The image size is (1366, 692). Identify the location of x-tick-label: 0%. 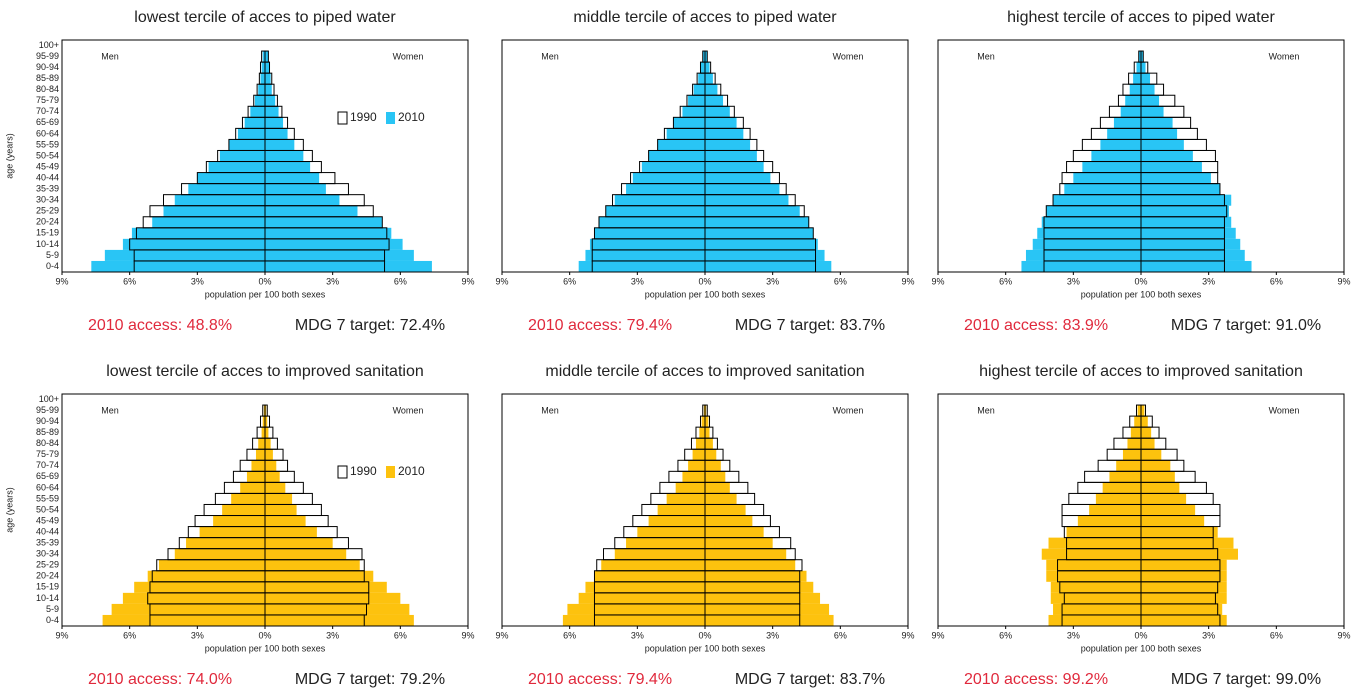
(704, 635).